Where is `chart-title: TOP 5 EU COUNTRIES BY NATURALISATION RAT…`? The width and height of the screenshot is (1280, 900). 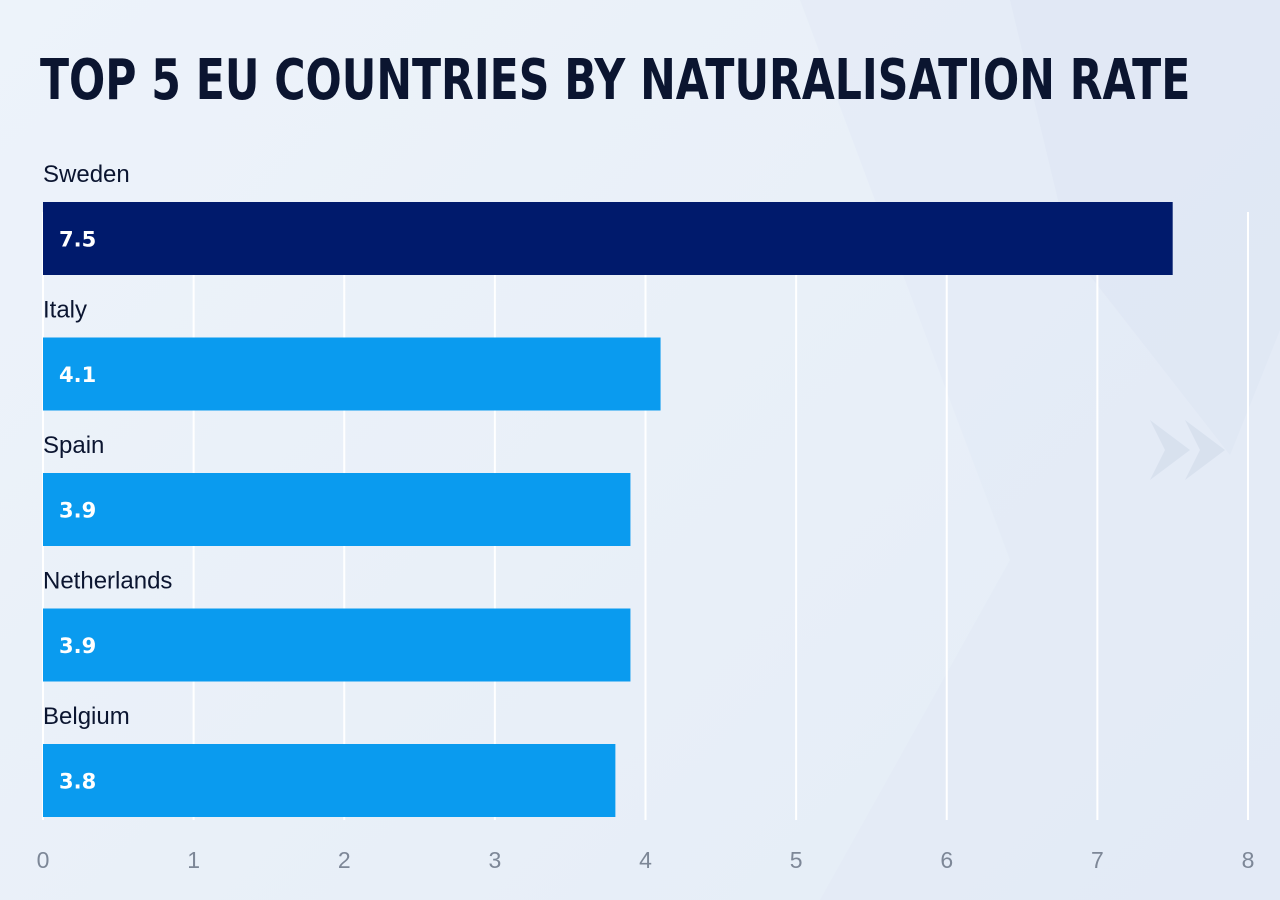 chart-title: TOP 5 EU COUNTRIES BY NATURALISATION RAT… is located at coordinates (615, 80).